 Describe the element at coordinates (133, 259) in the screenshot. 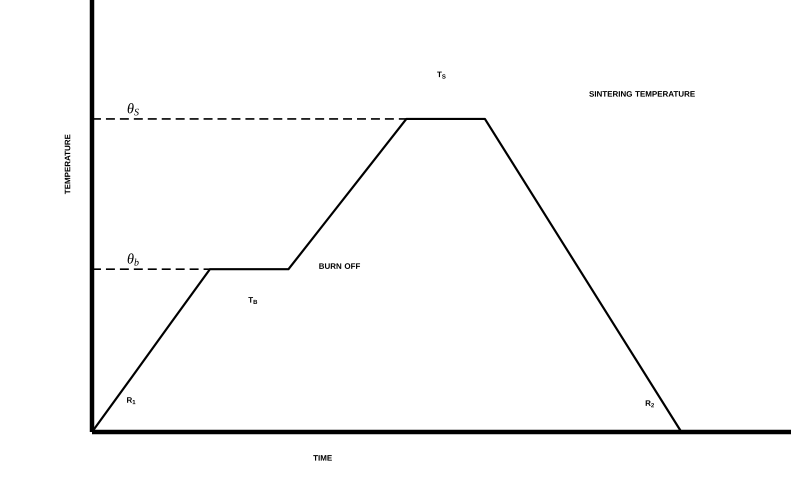

I see `ref-line-label: θ$_{b}$` at that location.